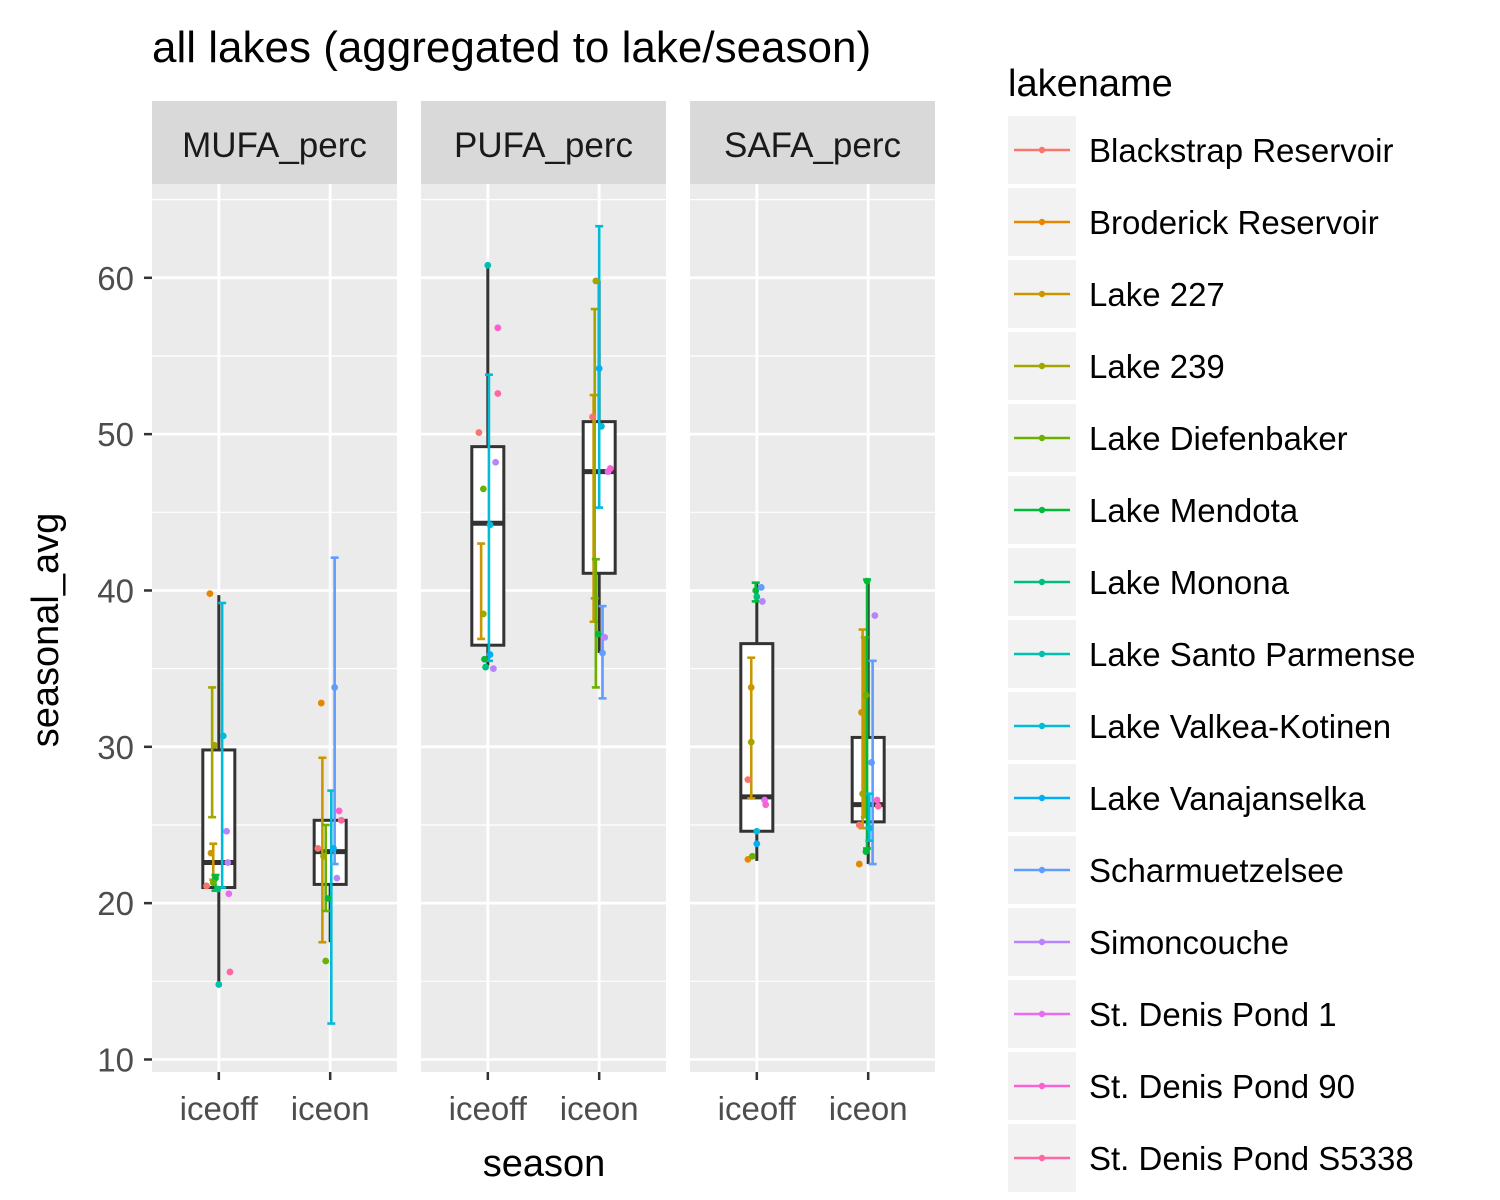 The image size is (1500, 1200). Describe the element at coordinates (1189, 942) in the screenshot. I see `legend-label: Simoncouche` at that location.